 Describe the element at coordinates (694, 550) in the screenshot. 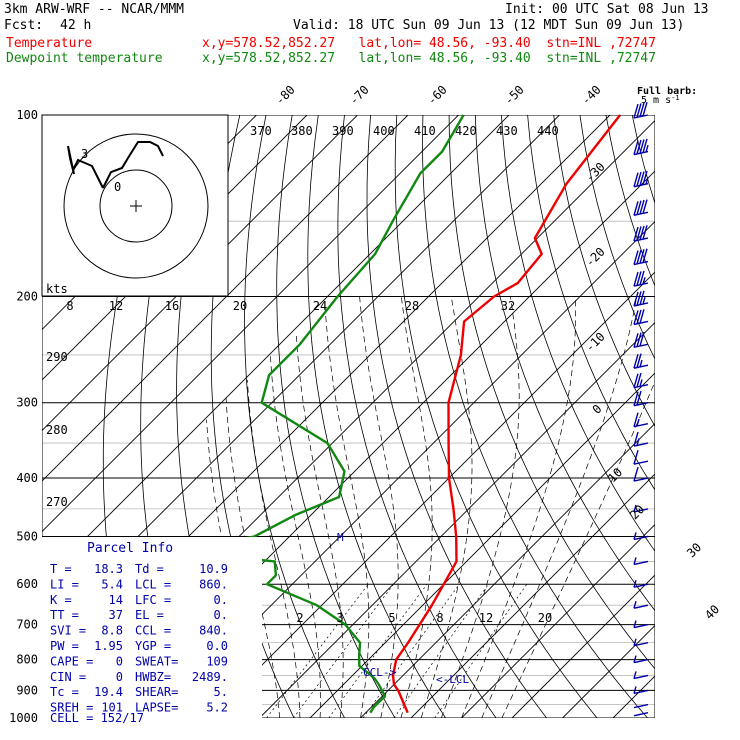

I see `isotherm-tick-label: 30` at that location.